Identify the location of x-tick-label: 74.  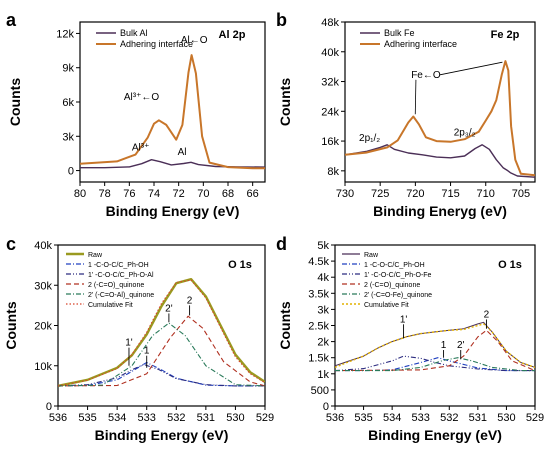
(154, 194).